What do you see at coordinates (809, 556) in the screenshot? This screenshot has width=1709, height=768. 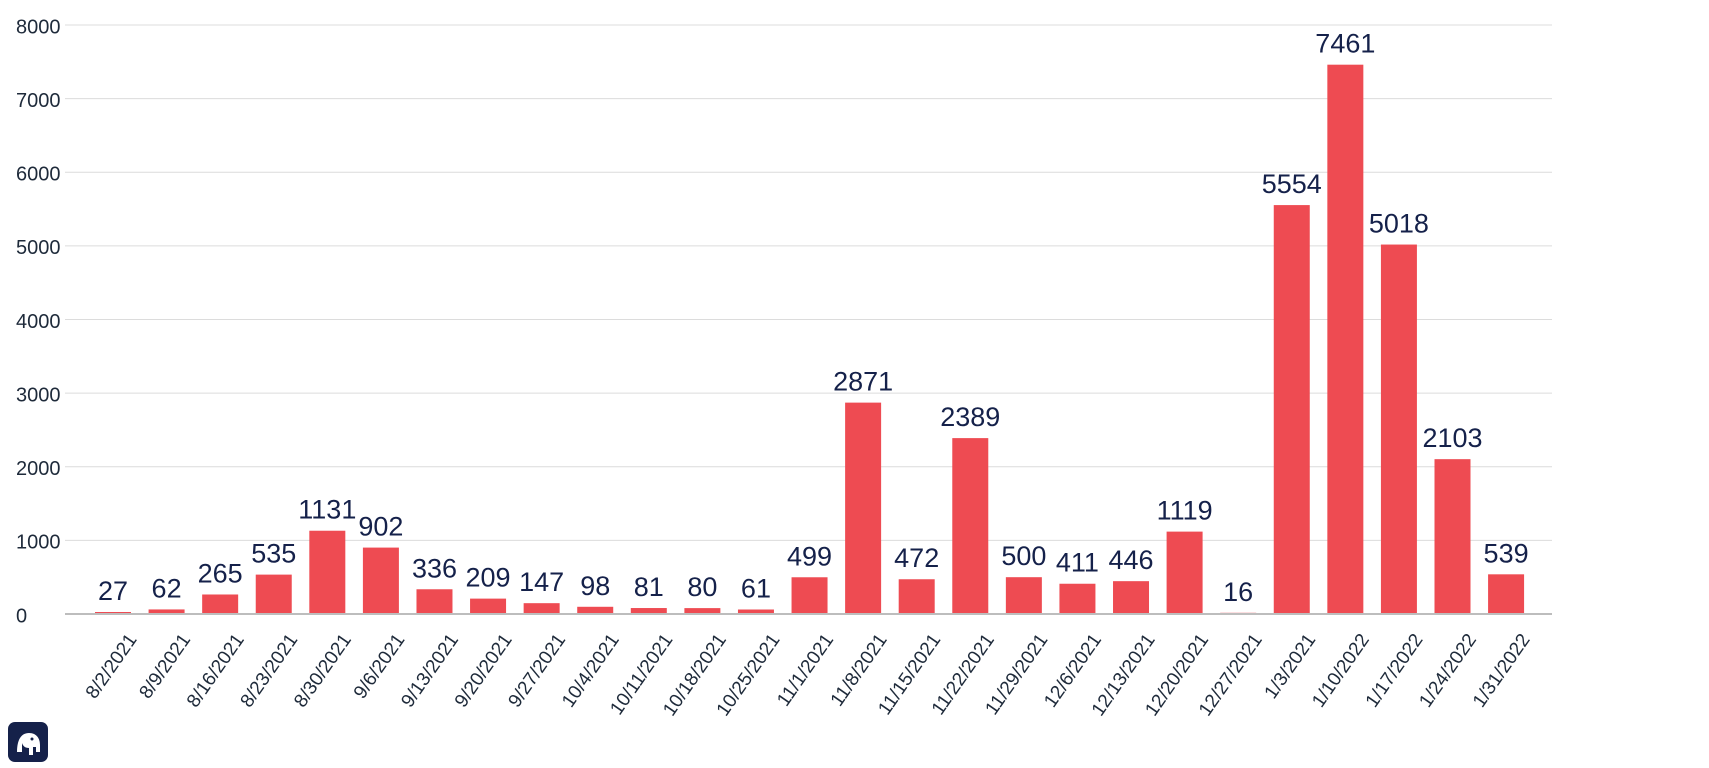 I see `data-label: 499` at bounding box center [809, 556].